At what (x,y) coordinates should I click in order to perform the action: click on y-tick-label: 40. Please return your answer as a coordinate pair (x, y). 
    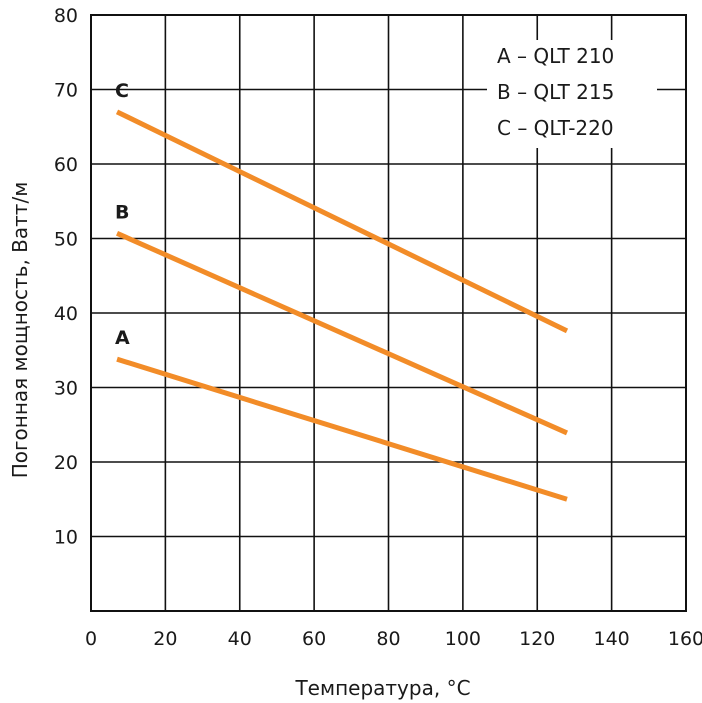
    Looking at the image, I should click on (66, 314).